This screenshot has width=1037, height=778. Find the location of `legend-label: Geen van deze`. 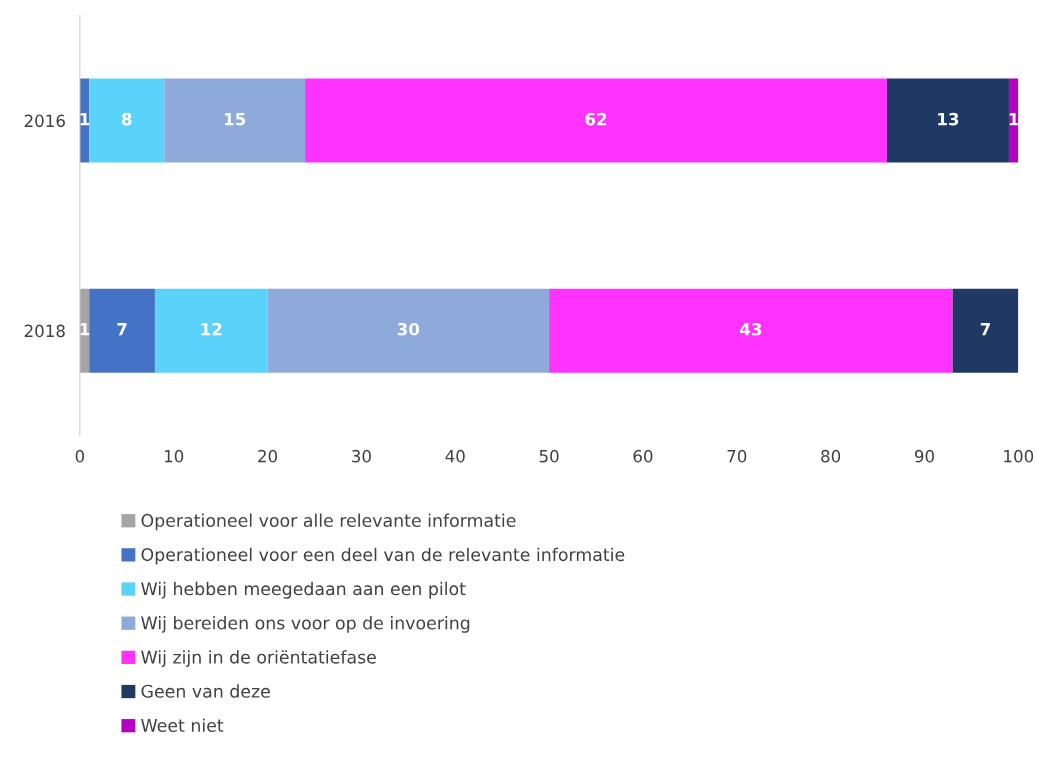

legend-label: Geen van deze is located at coordinates (205, 691).